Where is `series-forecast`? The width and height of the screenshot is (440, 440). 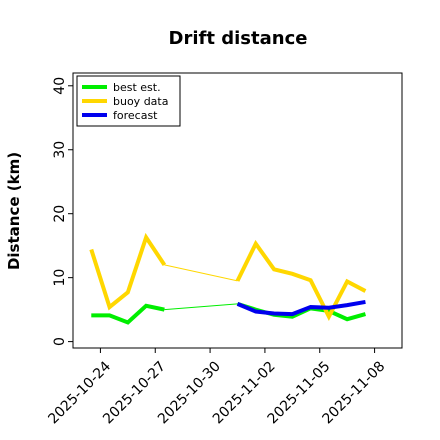
series-forecast is located at coordinates (301, 308).